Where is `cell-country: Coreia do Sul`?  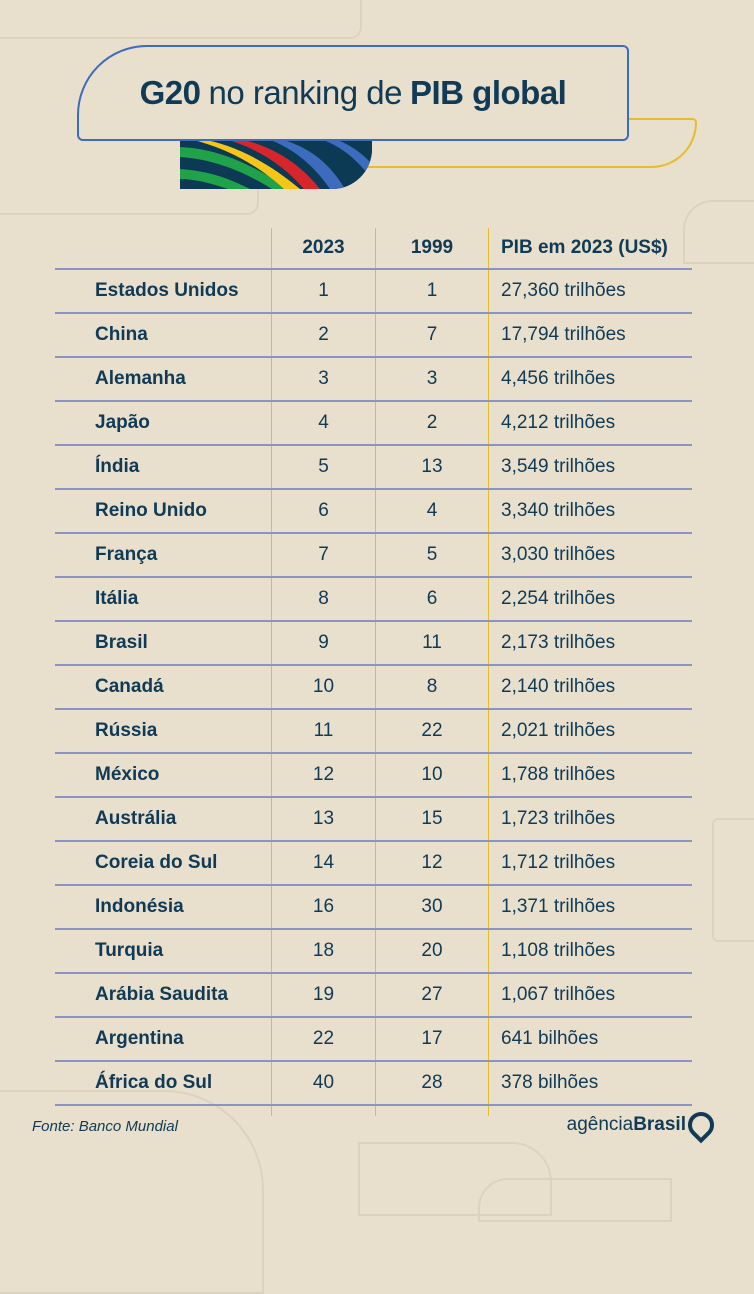
cell-country: Coreia do Sul is located at coordinates (163, 863).